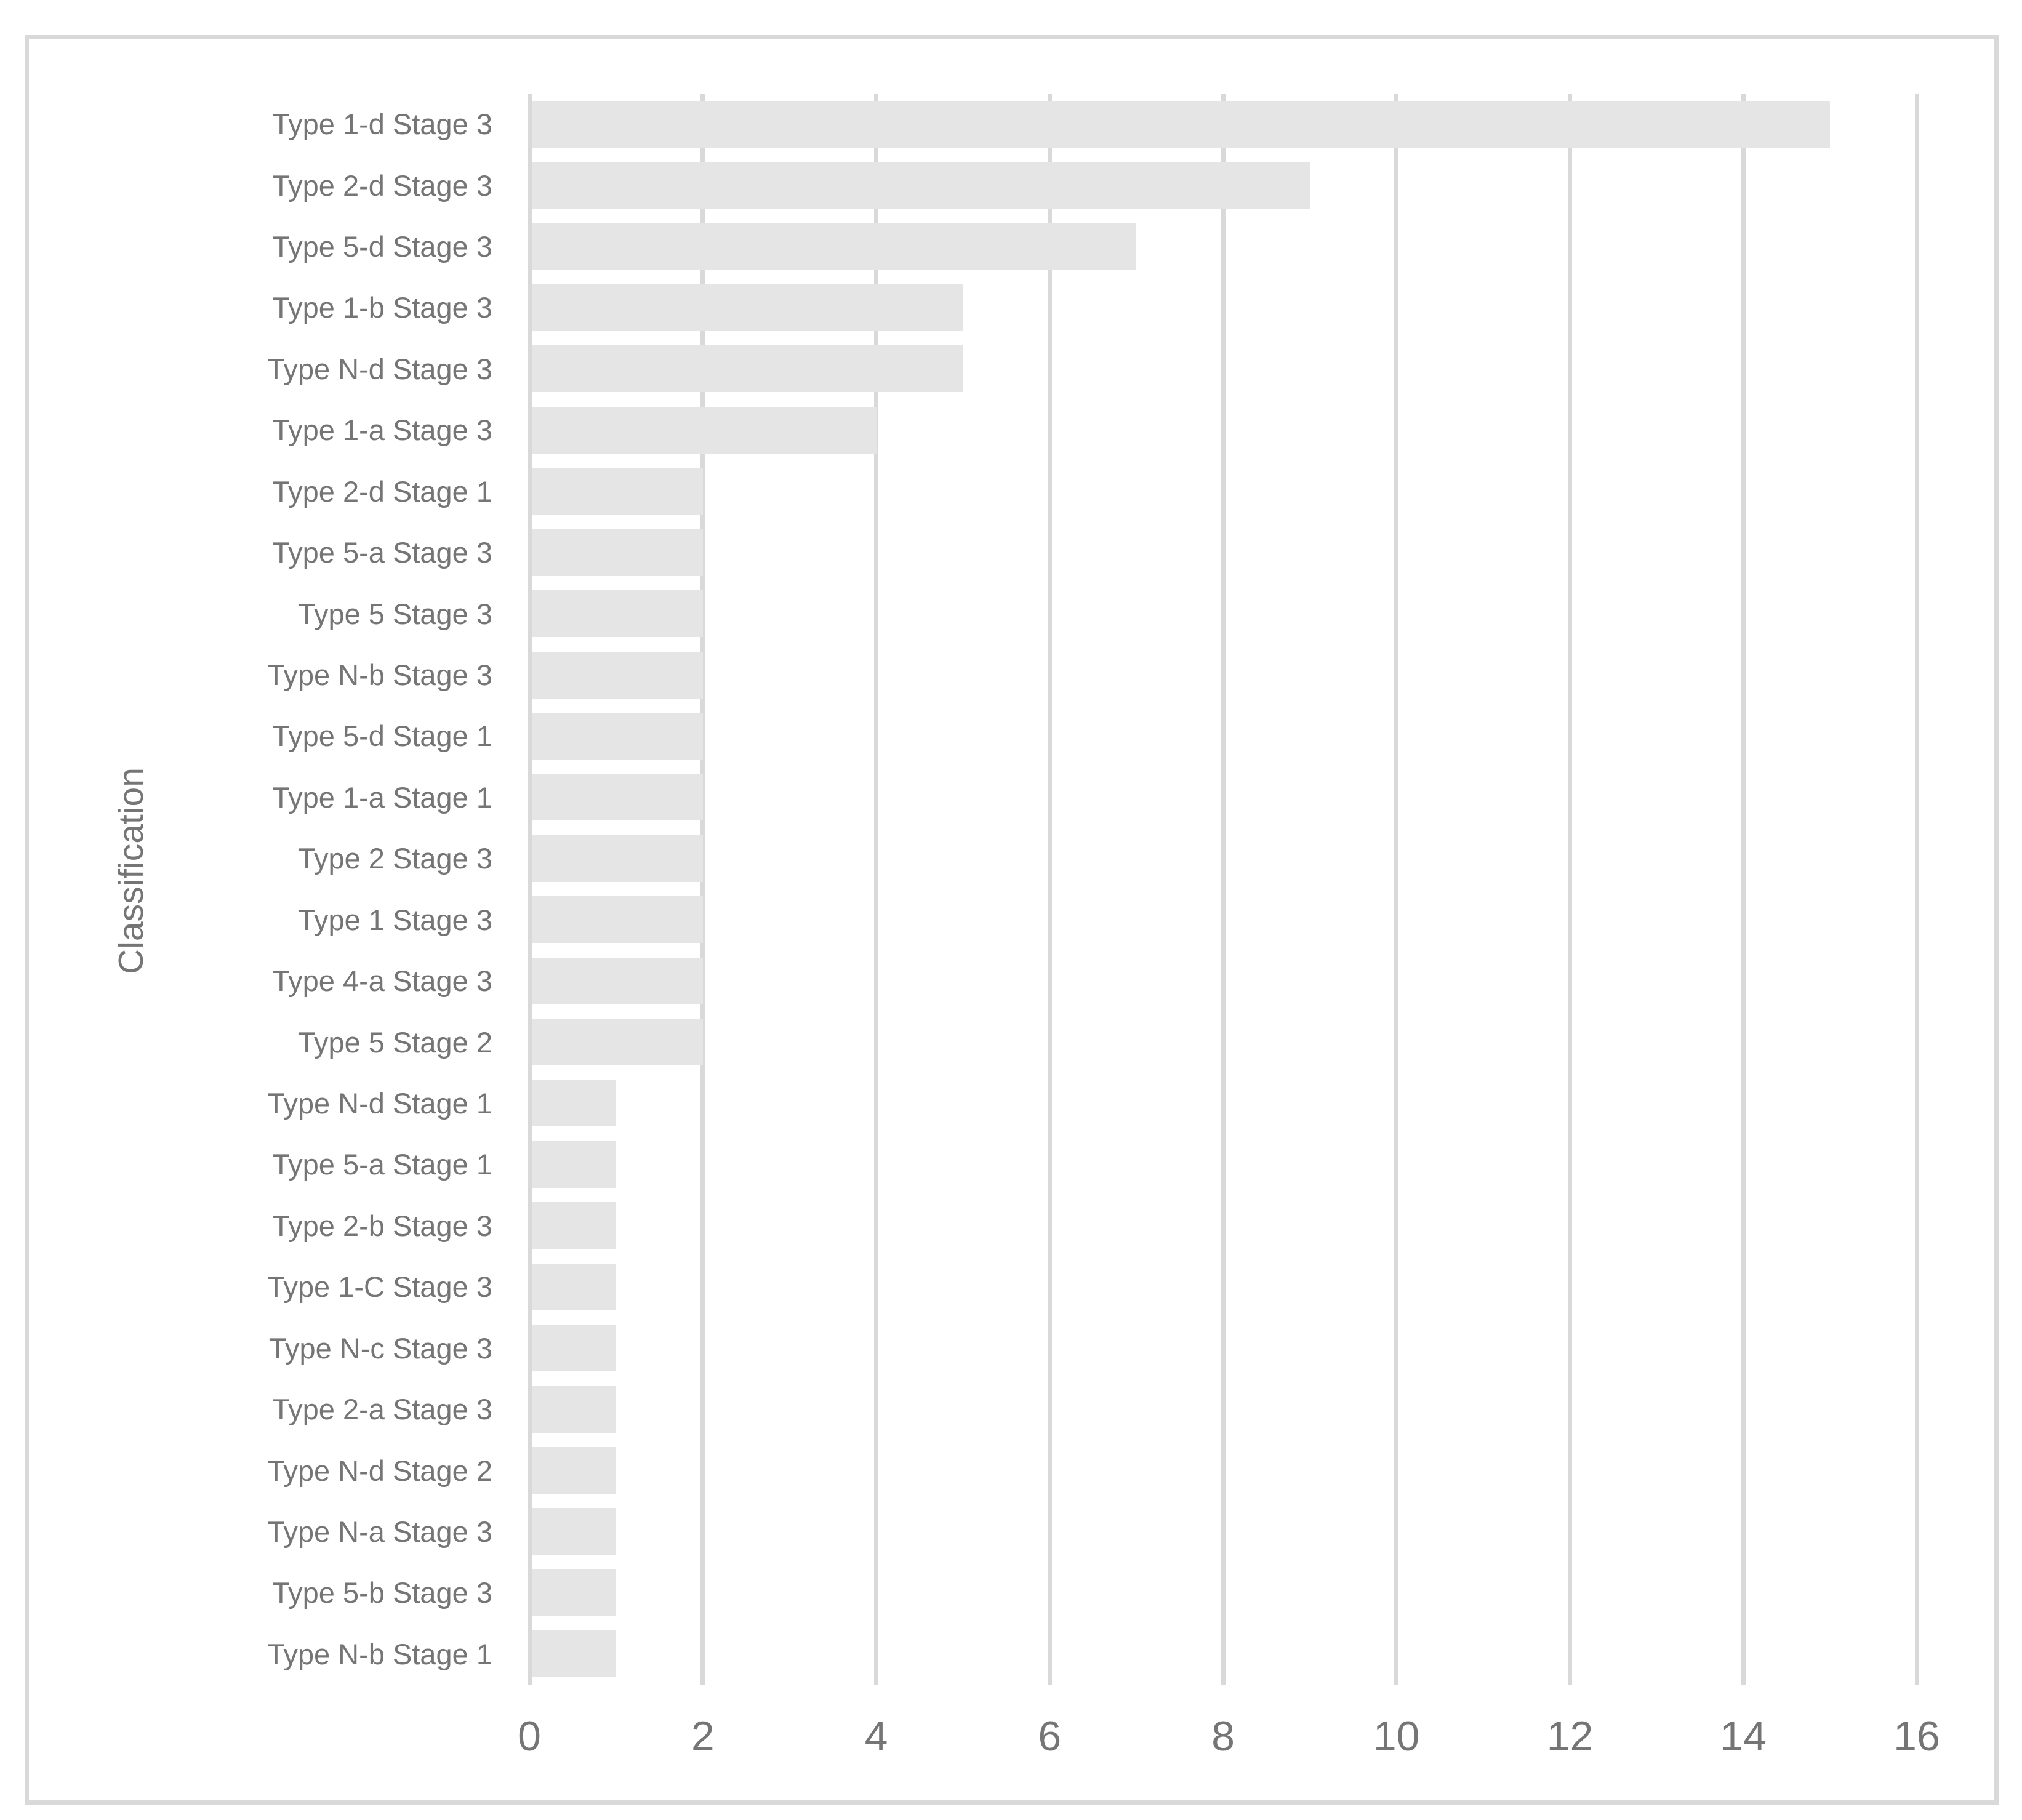 This screenshot has height=1820, width=2022. I want to click on category-label: Type 4-a Stage 3, so click(382, 981).